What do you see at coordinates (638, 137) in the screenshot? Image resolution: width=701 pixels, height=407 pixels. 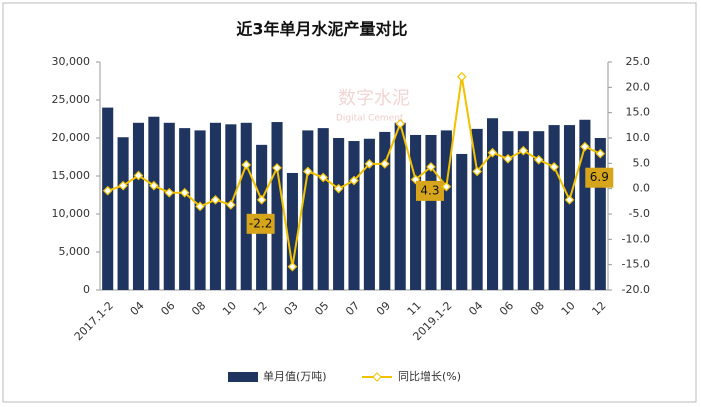 I see `y2-tick-label: 10.0` at bounding box center [638, 137].